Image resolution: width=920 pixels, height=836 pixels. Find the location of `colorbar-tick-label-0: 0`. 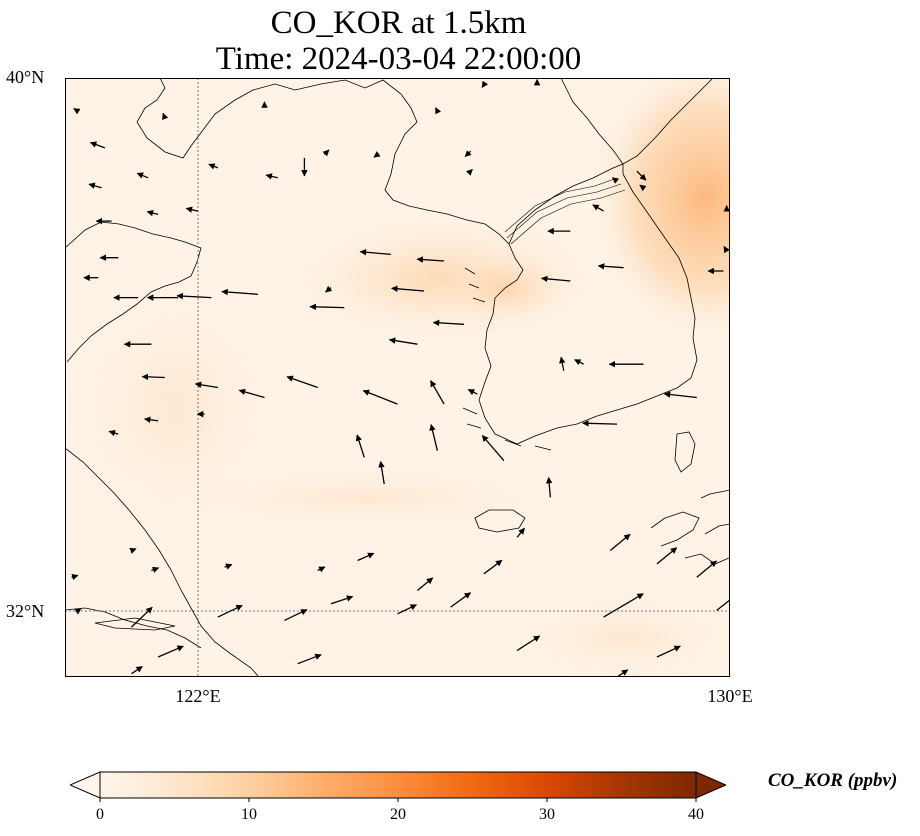

colorbar-tick-label-0: 0 is located at coordinates (100, 814).